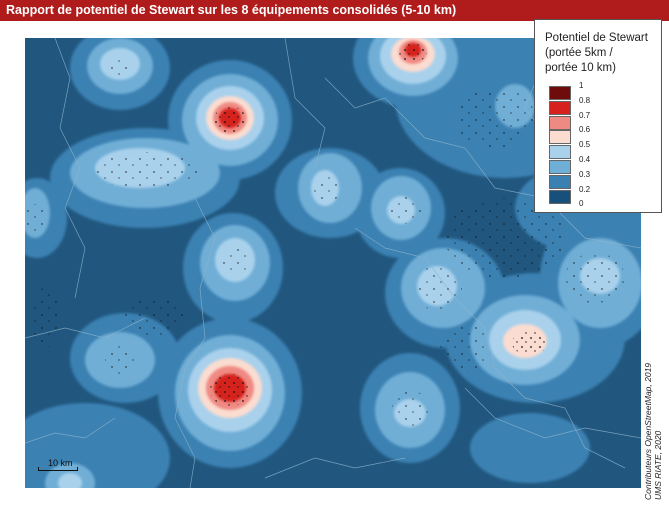 Image resolution: width=669 pixels, height=511 pixels. I want to click on legend-tick-label: 1, so click(581, 85).